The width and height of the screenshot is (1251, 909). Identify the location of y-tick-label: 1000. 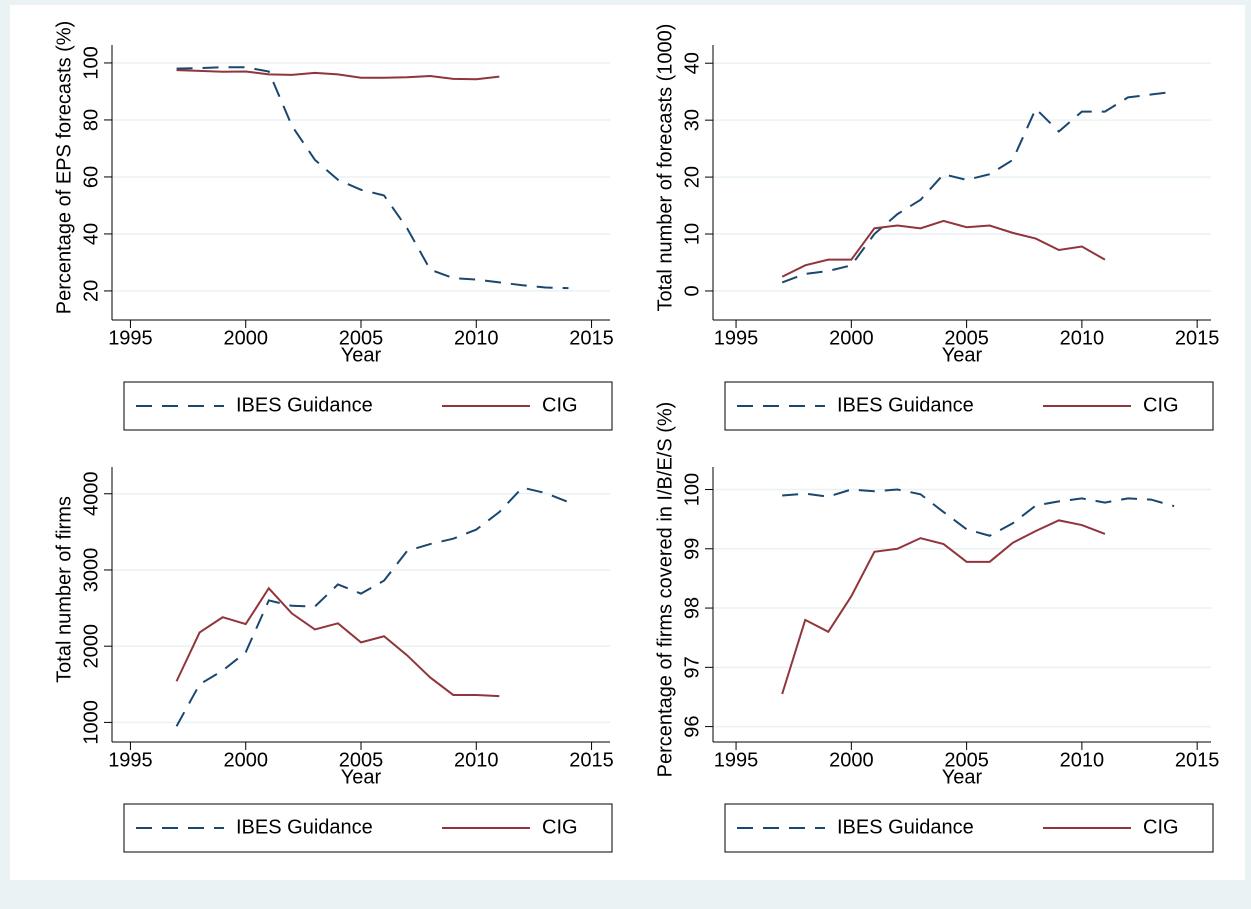
(91, 722).